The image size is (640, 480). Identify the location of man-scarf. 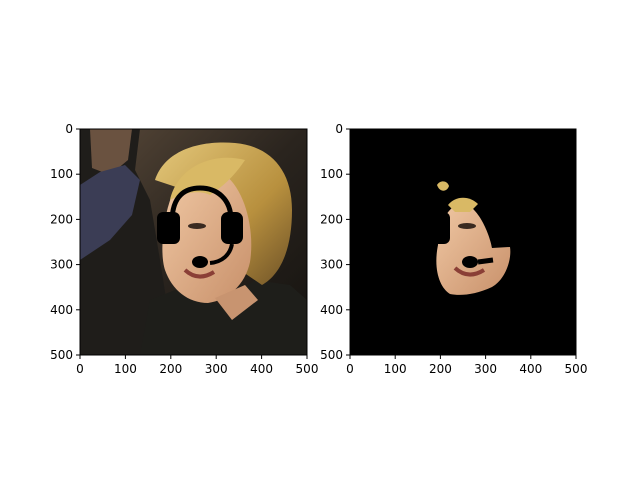
(110, 212).